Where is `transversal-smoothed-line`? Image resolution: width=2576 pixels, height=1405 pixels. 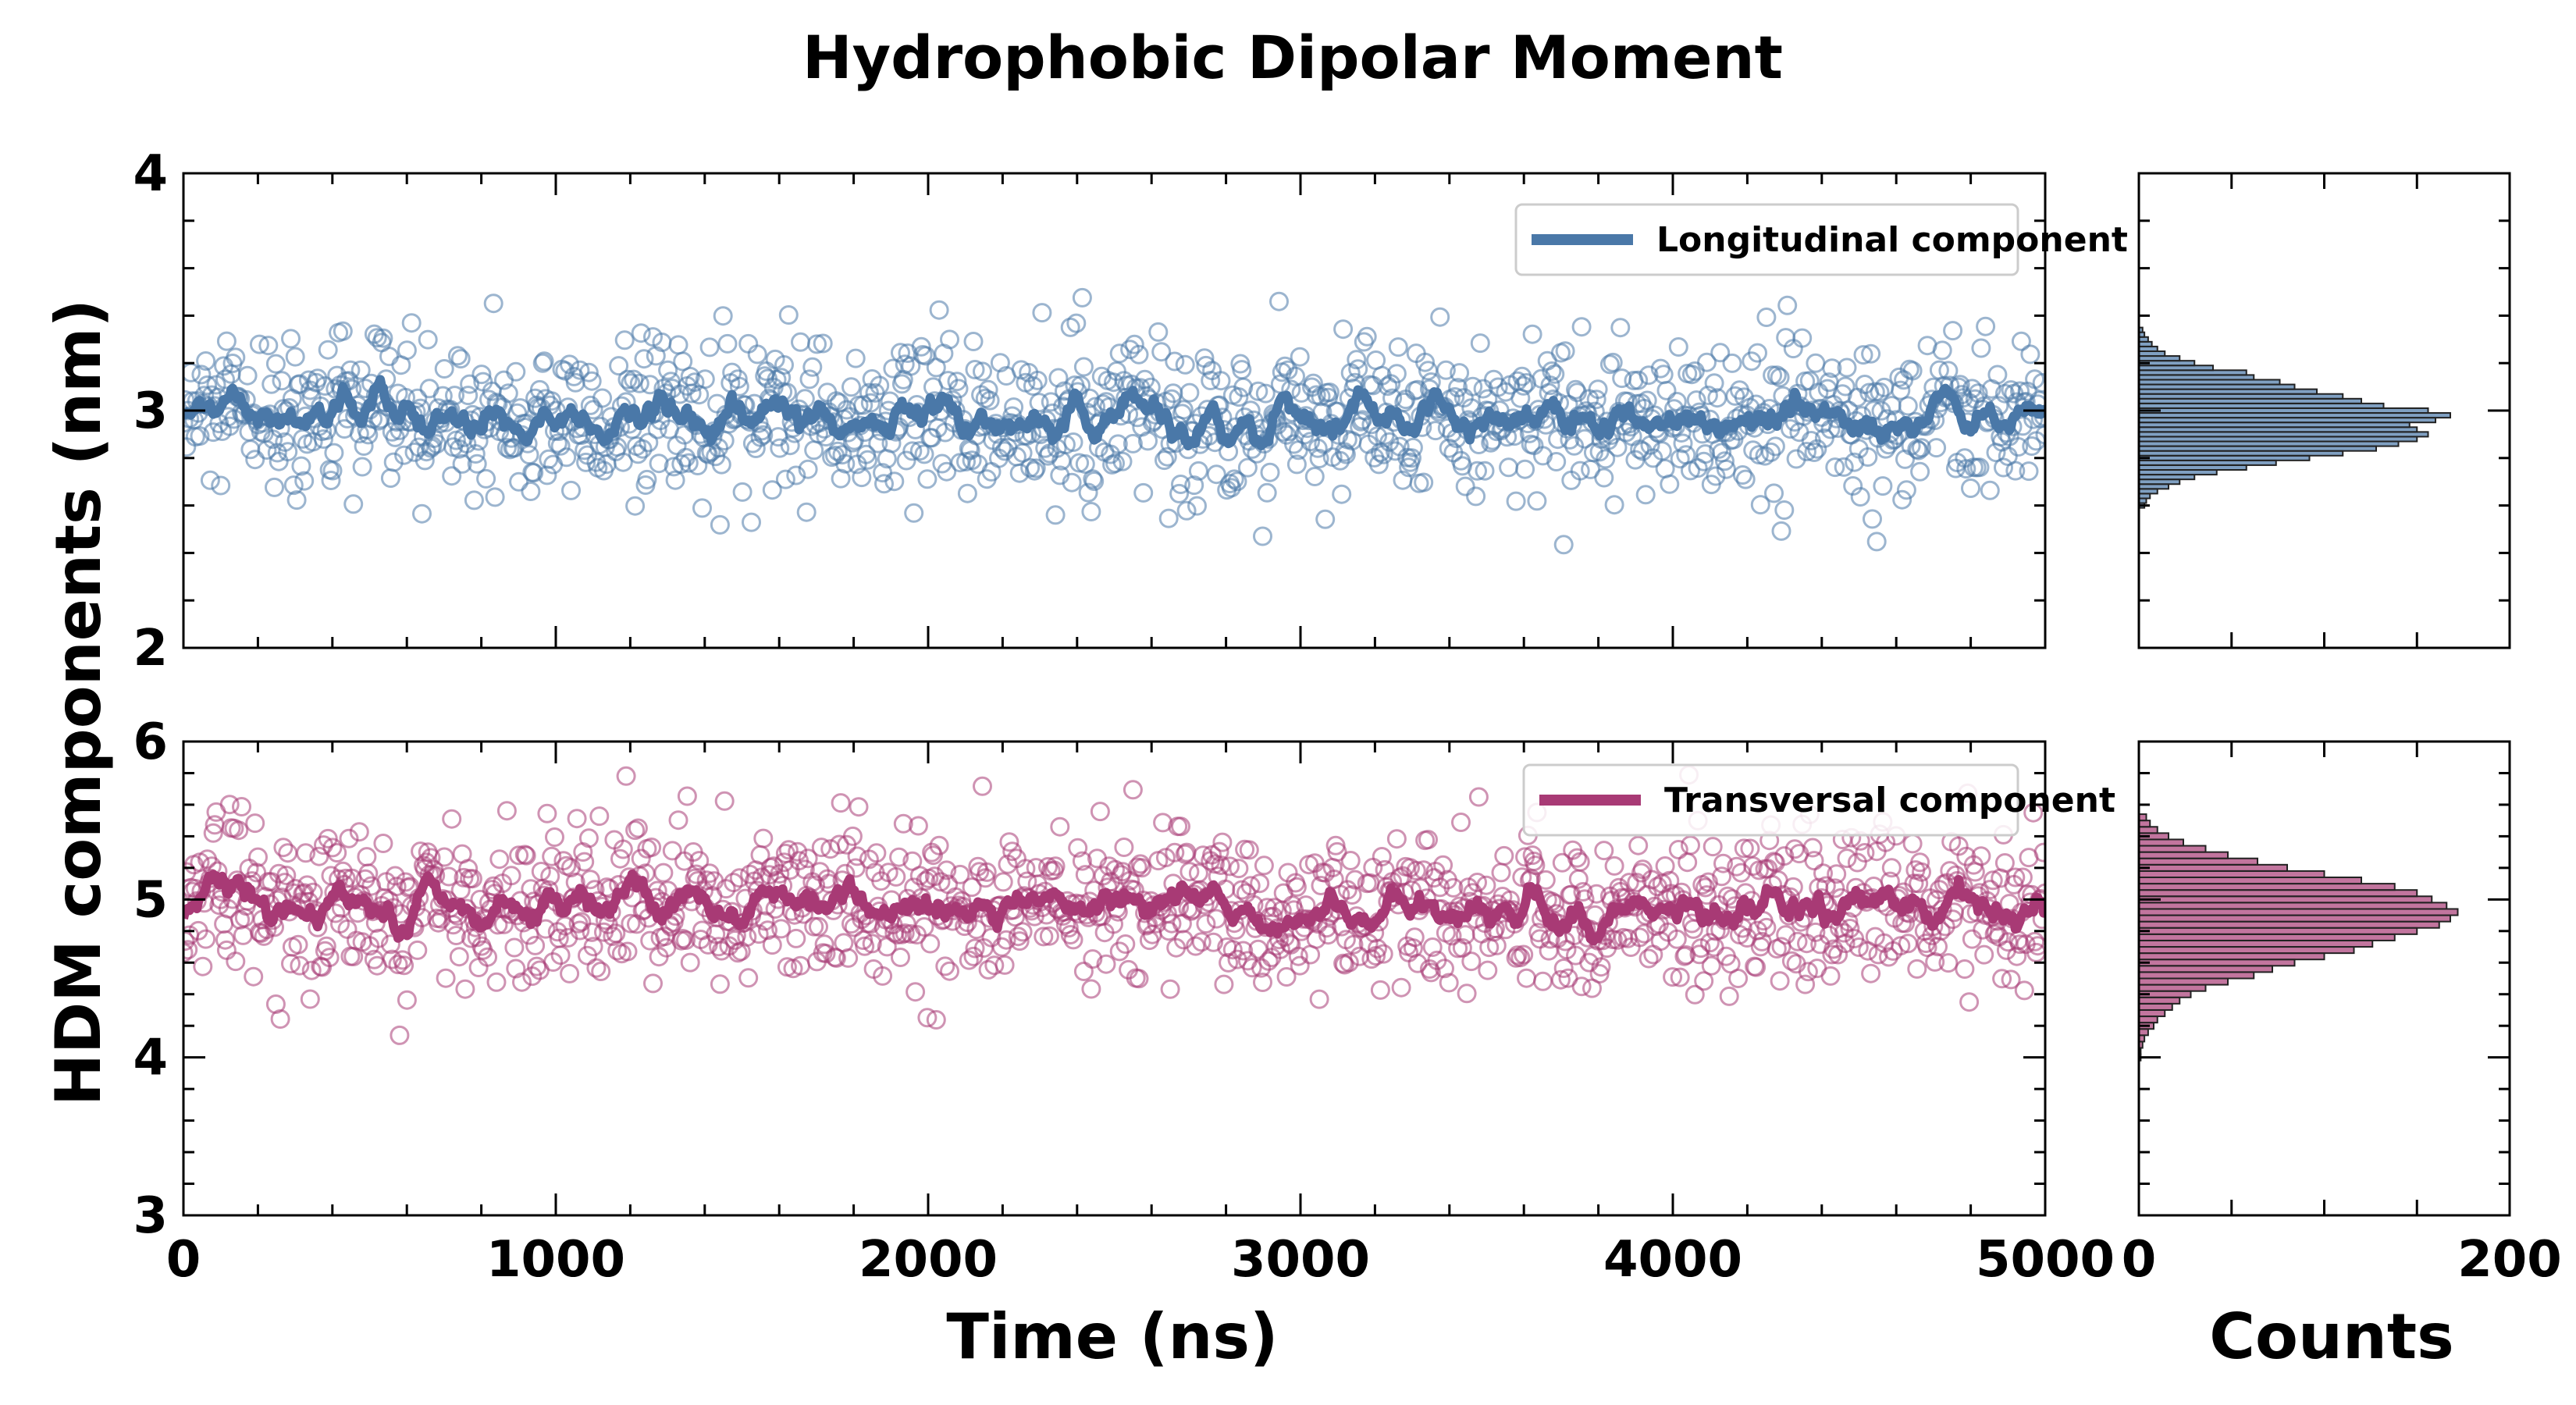 transversal-smoothed-line is located at coordinates (1114, 908).